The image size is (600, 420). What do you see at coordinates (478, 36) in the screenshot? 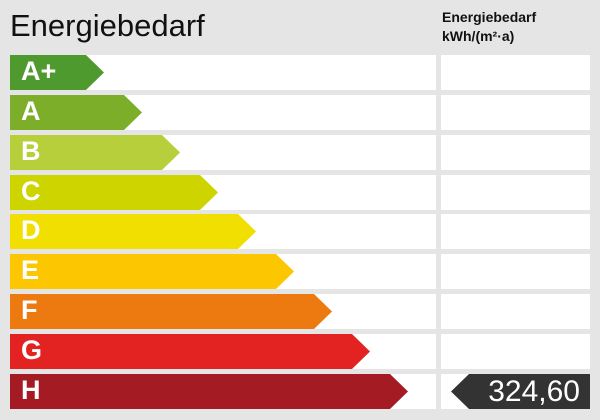
I see `column-header-unit: kWh/(m²·a)` at bounding box center [478, 36].